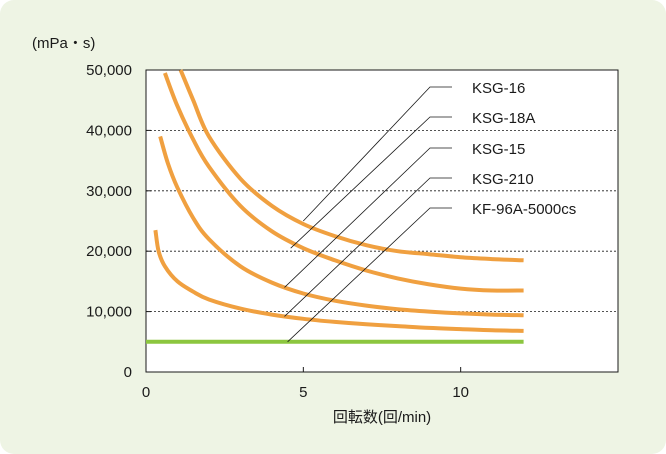 The width and height of the screenshot is (666, 454). I want to click on leader-lines, so click(368, 214).